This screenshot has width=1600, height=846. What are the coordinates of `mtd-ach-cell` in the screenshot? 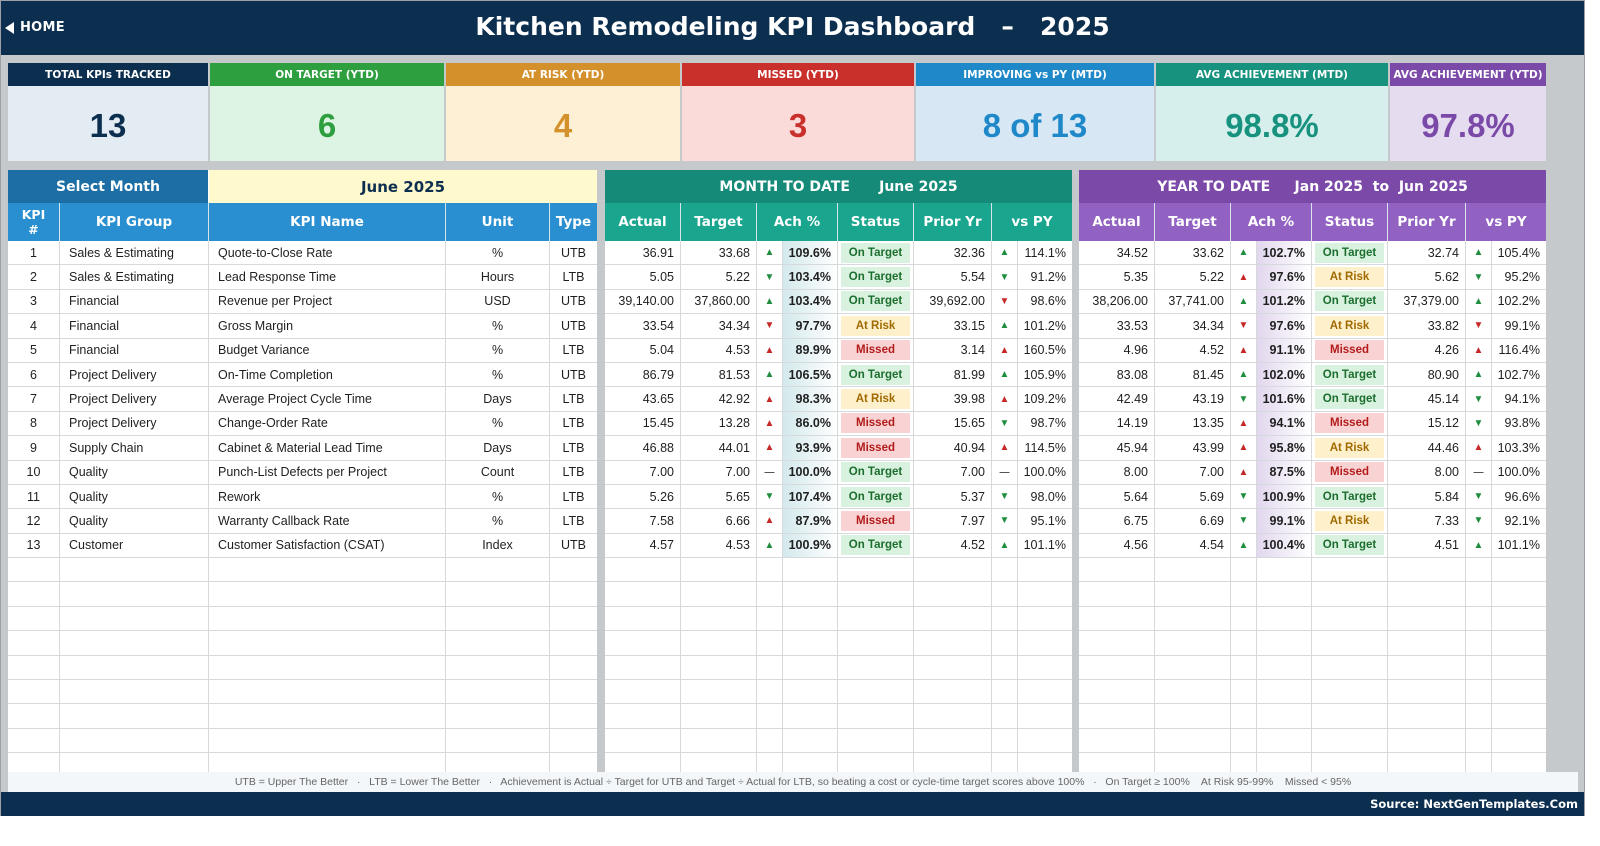 It's located at (810, 716).